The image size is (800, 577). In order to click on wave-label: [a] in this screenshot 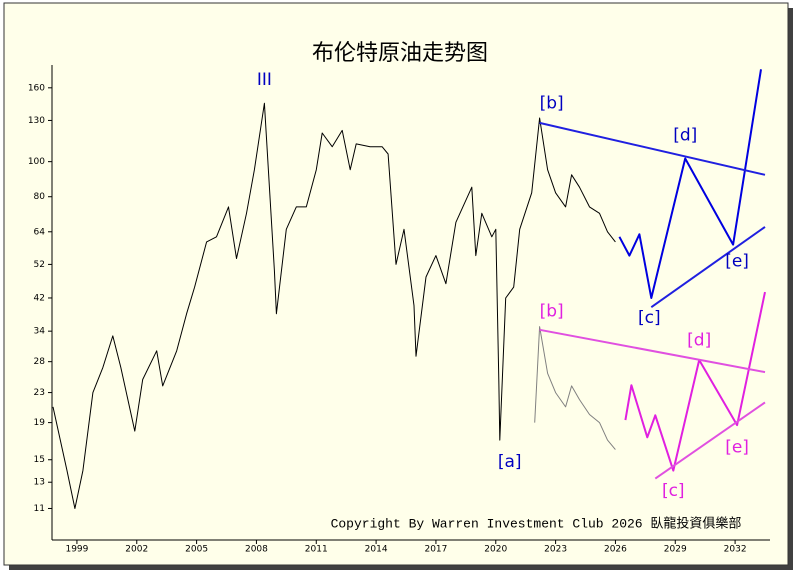, I will do `click(510, 462)`.